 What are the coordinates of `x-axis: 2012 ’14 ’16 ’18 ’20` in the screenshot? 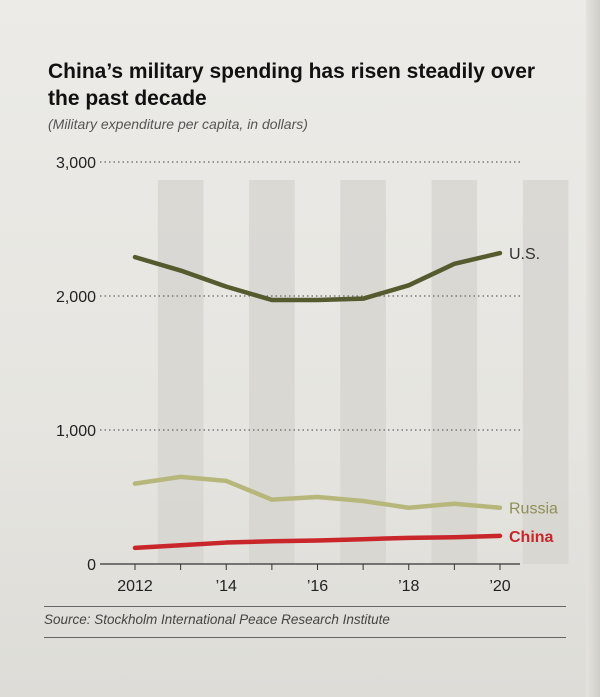 It's located at (310, 579).